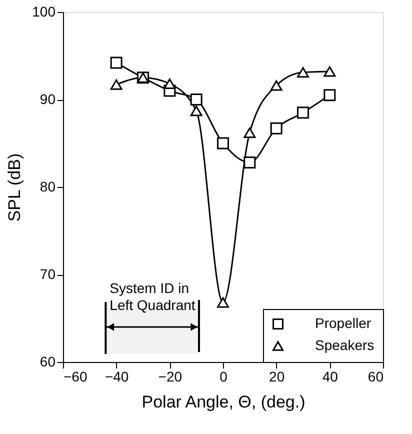 This screenshot has width=412, height=434. What do you see at coordinates (344, 345) in the screenshot?
I see `legend-label: Speakers` at bounding box center [344, 345].